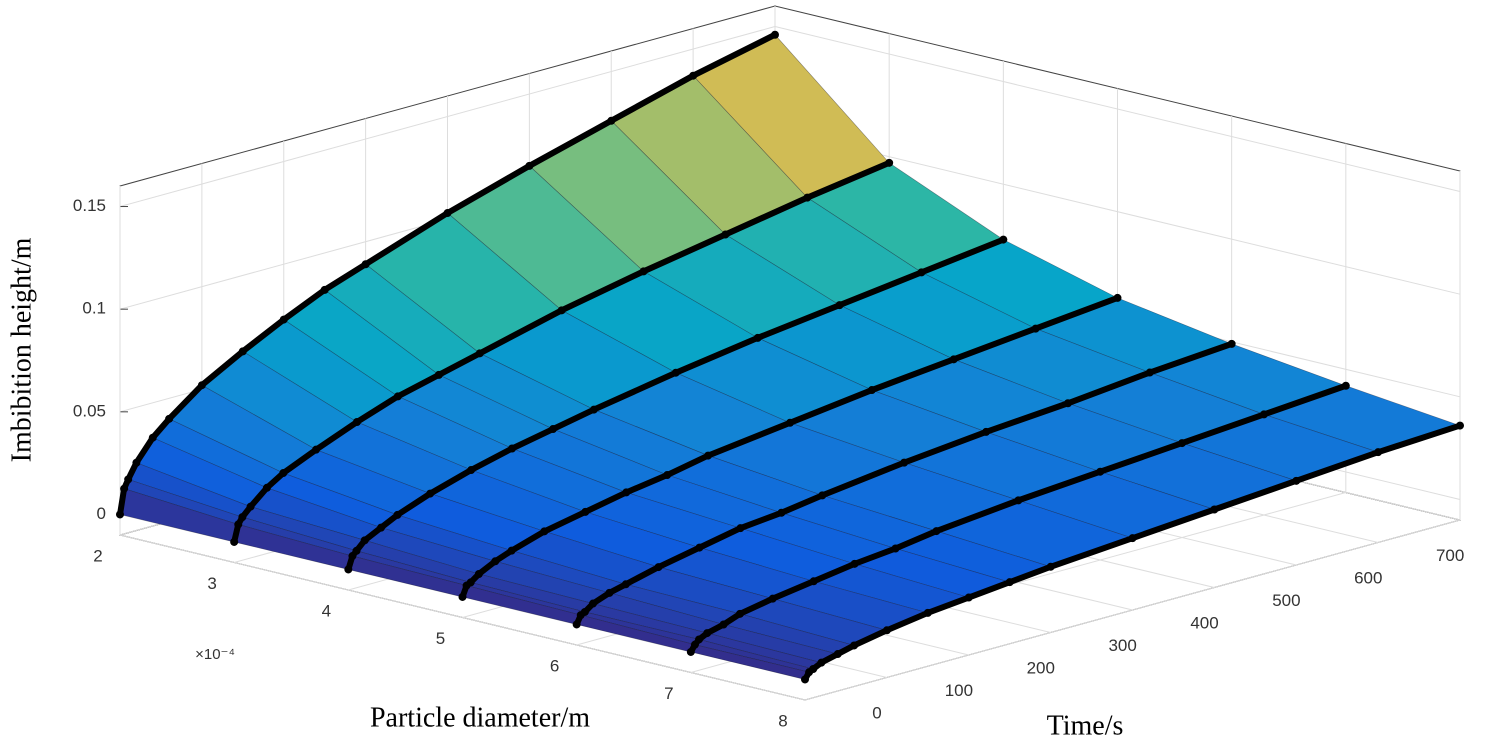 The image size is (1499, 746). Describe the element at coordinates (94, 308) in the screenshot. I see `z-tick-label: 0.1` at that location.